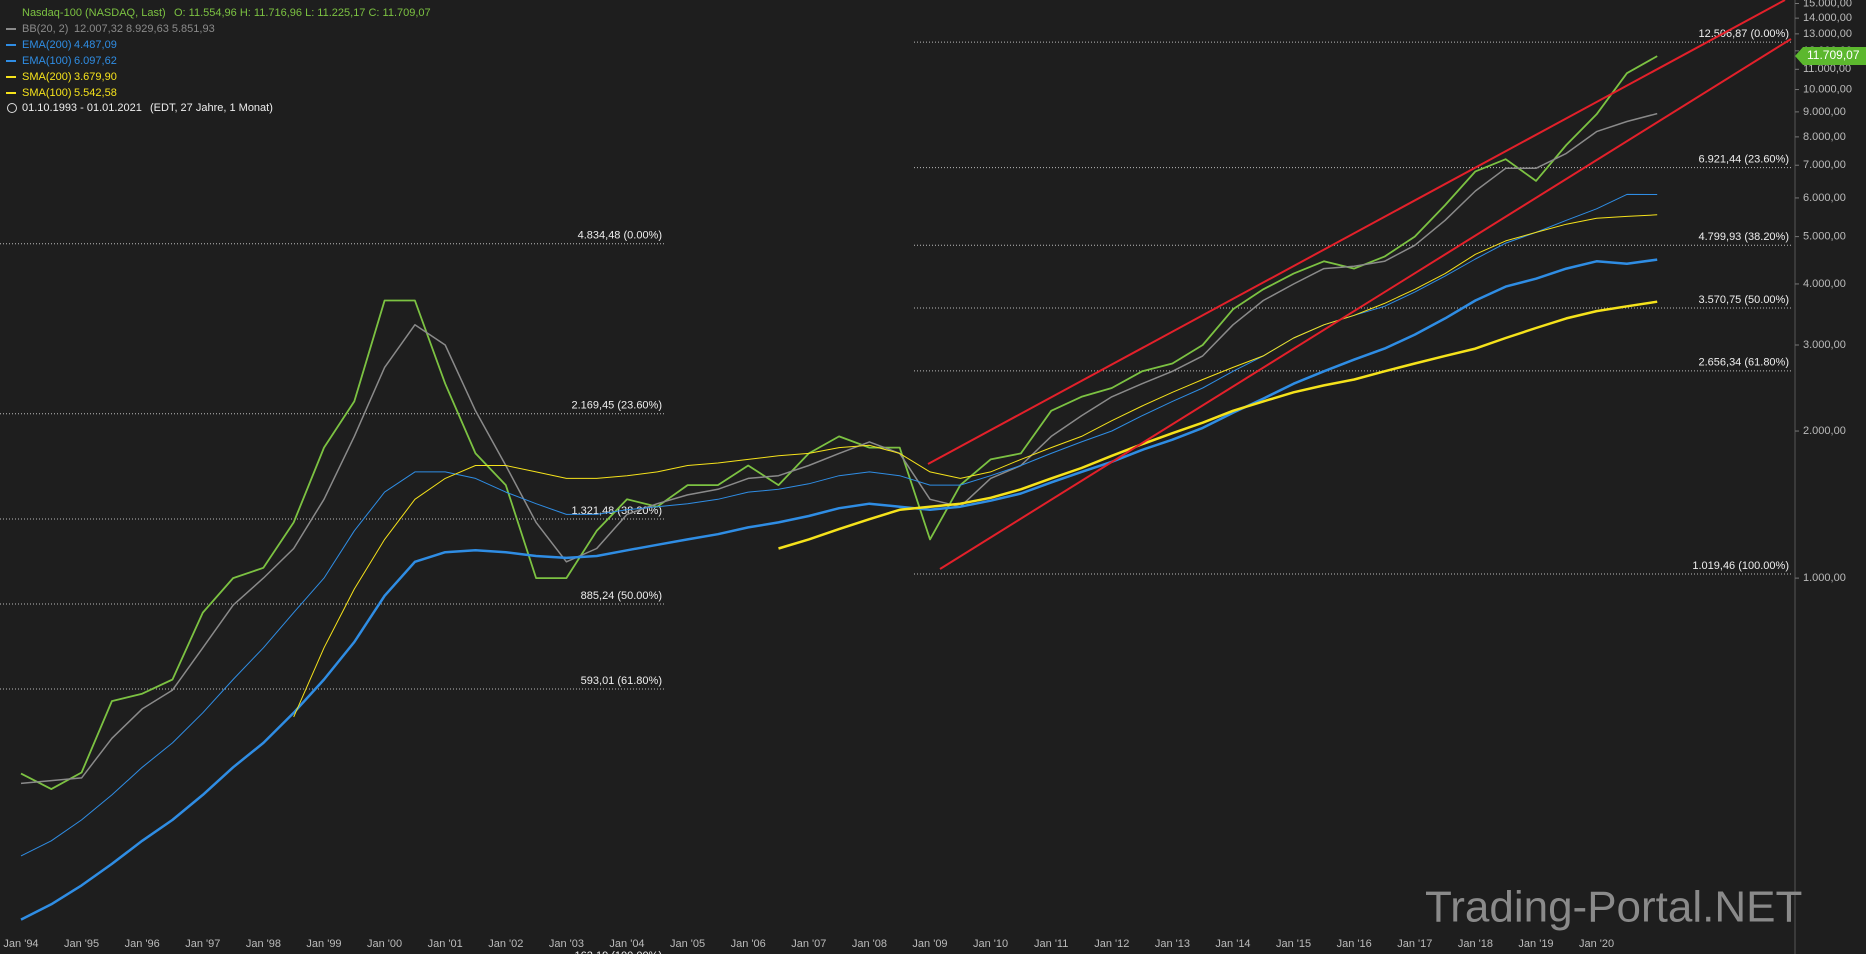 The height and width of the screenshot is (954, 1866). What do you see at coordinates (1743, 363) in the screenshot?
I see `fib-label: 2.656,34 (61.80%)` at bounding box center [1743, 363].